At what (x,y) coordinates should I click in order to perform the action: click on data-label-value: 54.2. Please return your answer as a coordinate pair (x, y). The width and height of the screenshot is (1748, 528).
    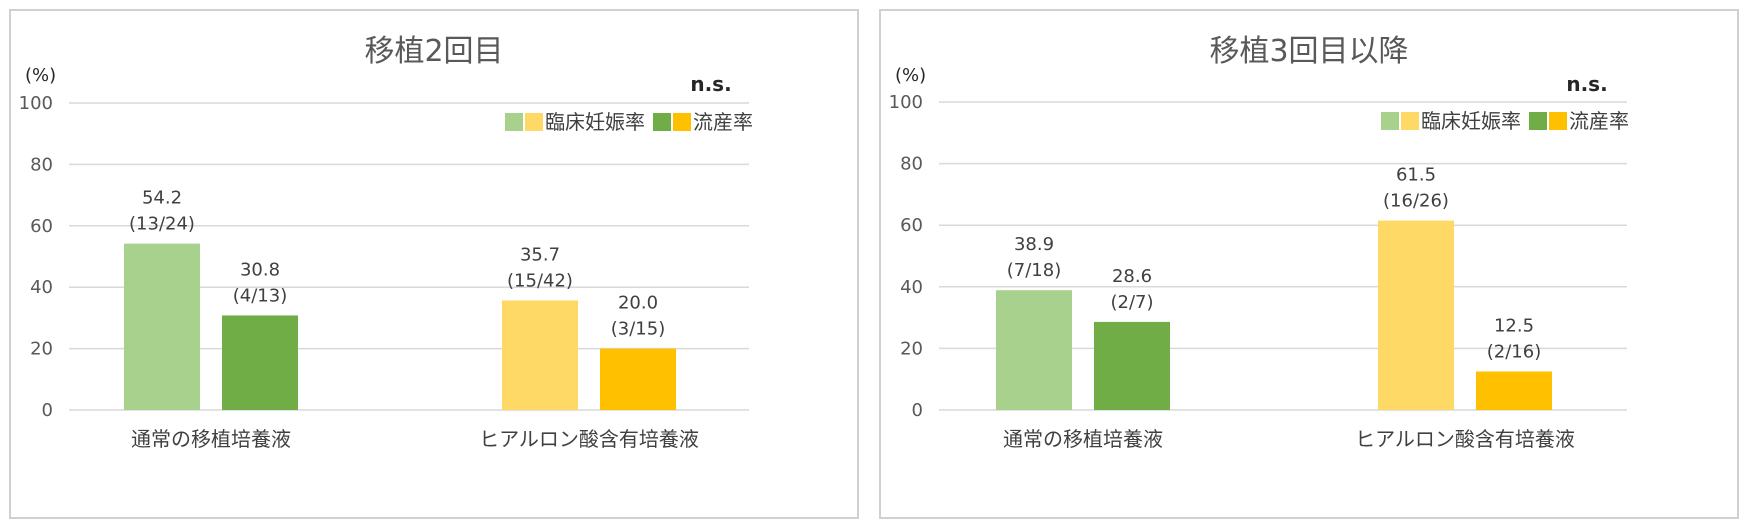
    Looking at the image, I should click on (162, 198).